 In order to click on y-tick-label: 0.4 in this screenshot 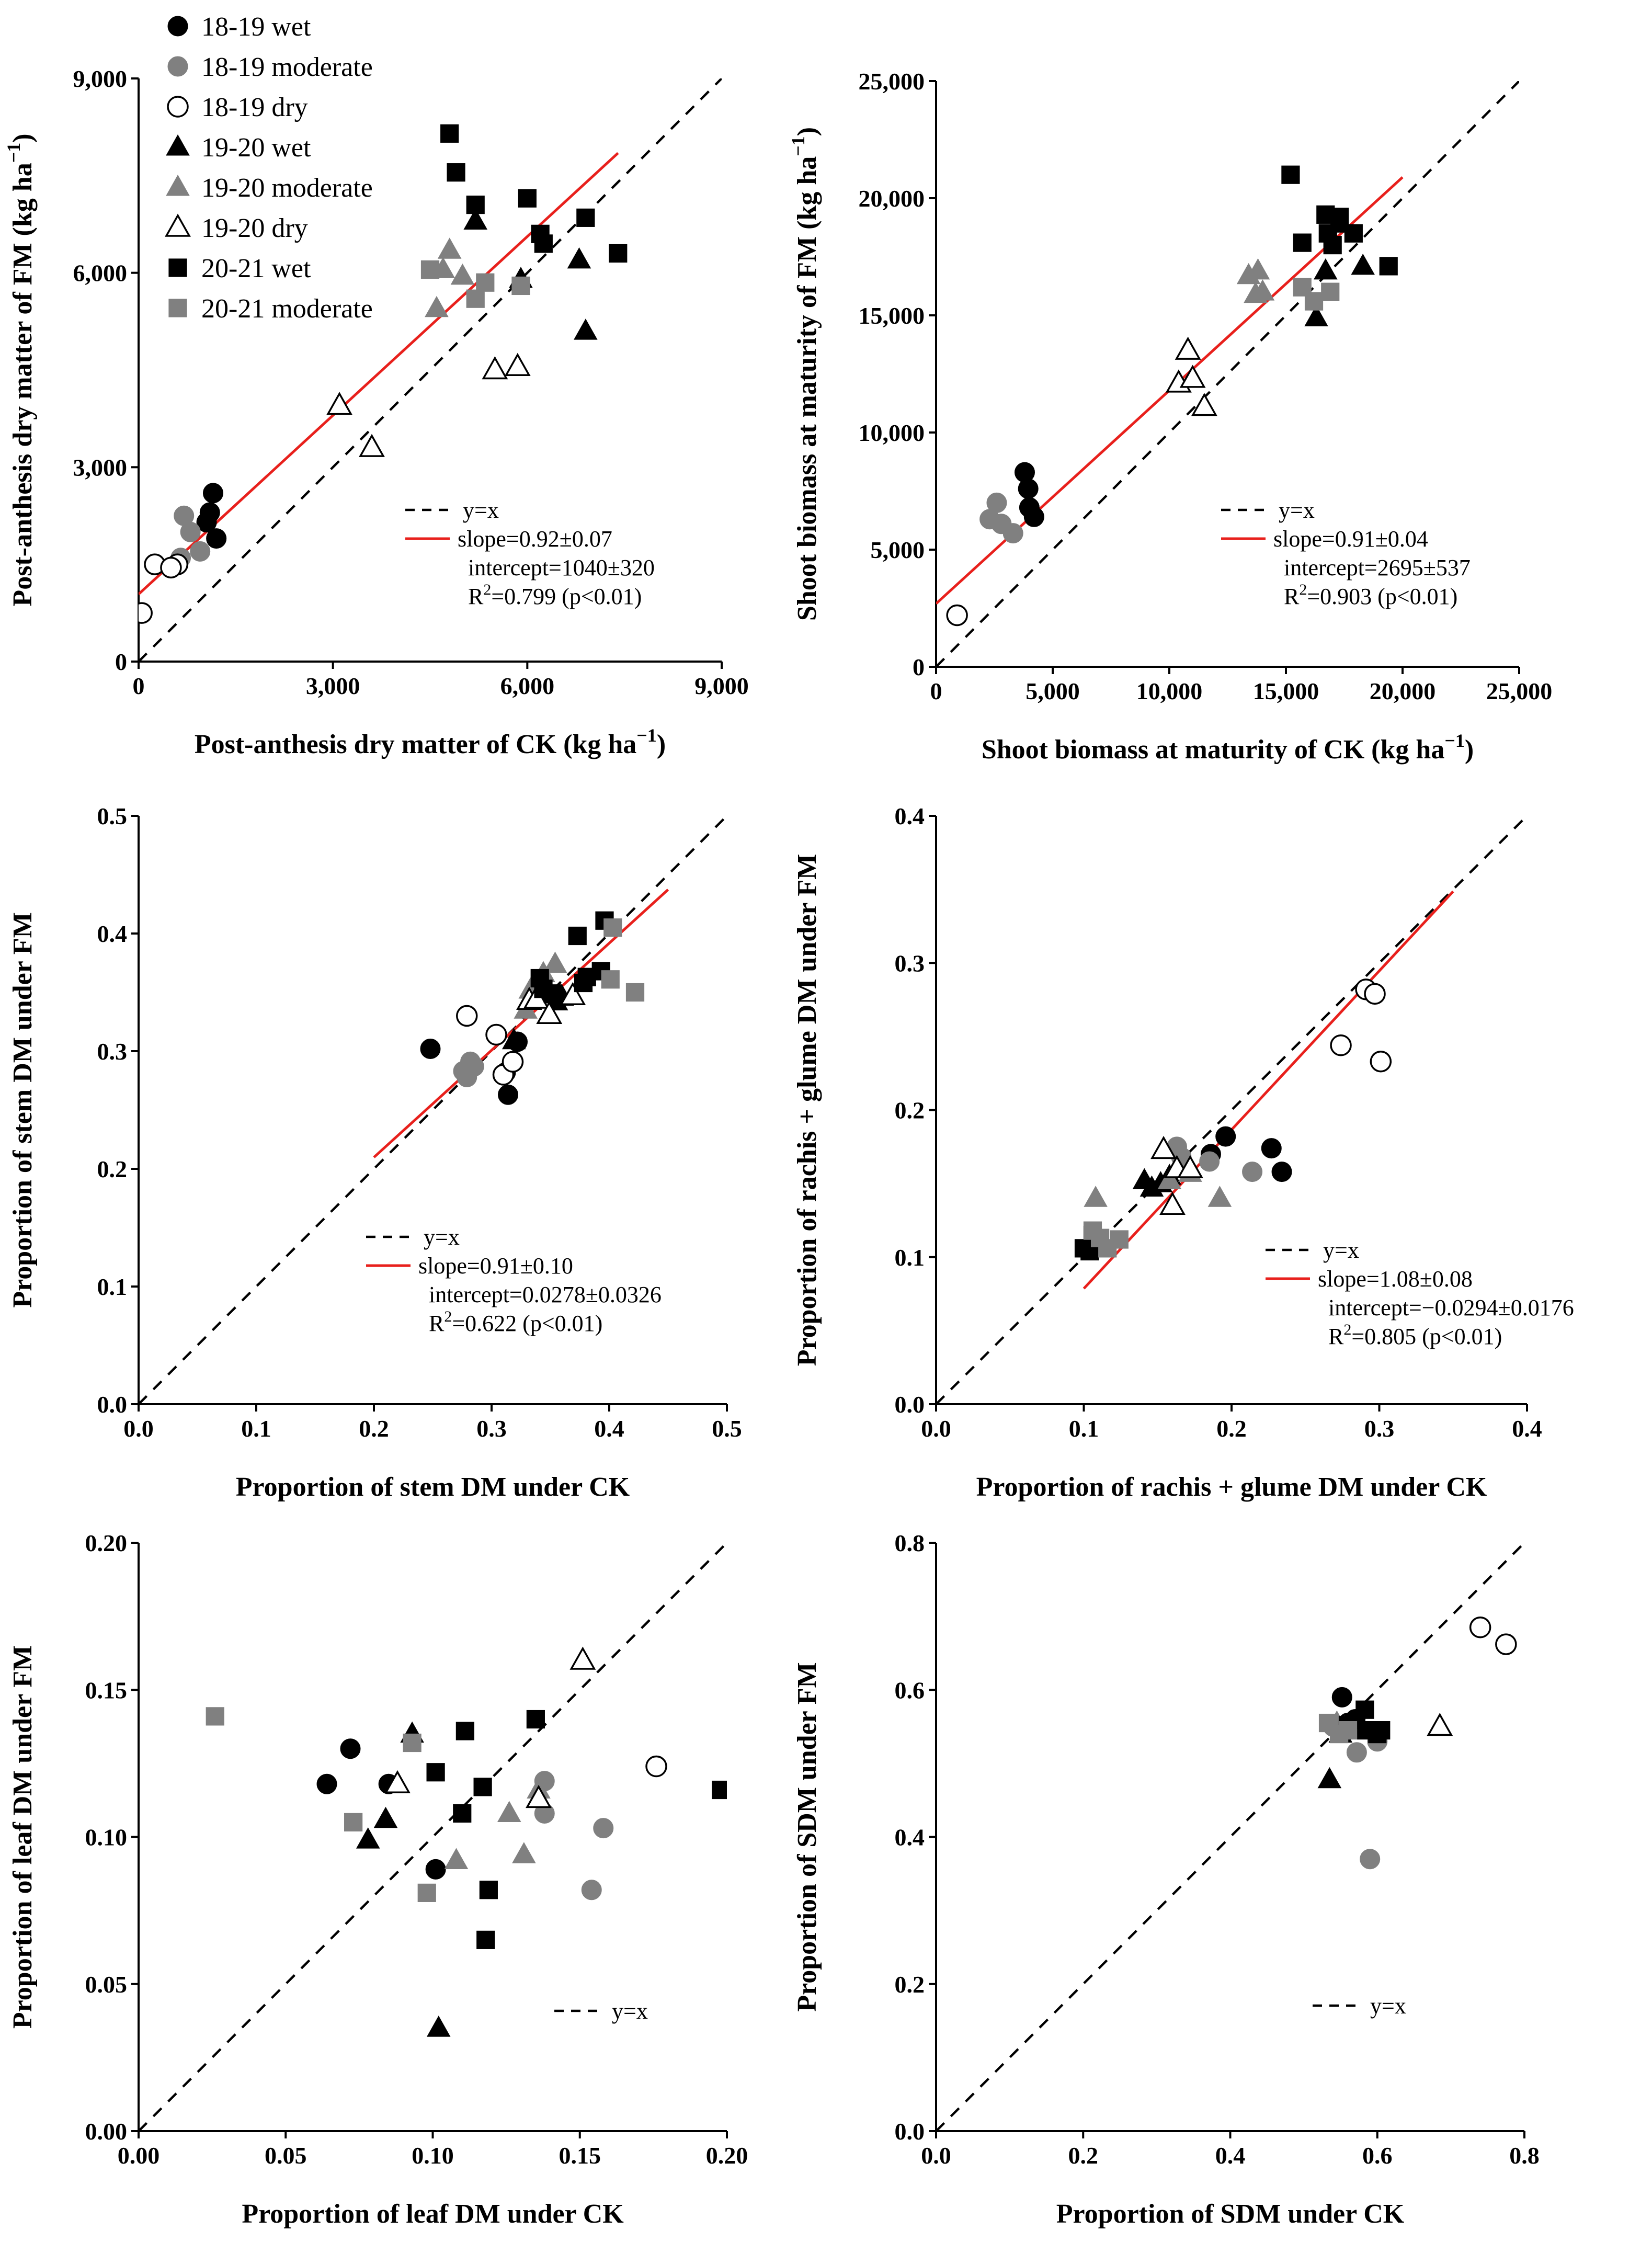, I will do `click(910, 816)`.